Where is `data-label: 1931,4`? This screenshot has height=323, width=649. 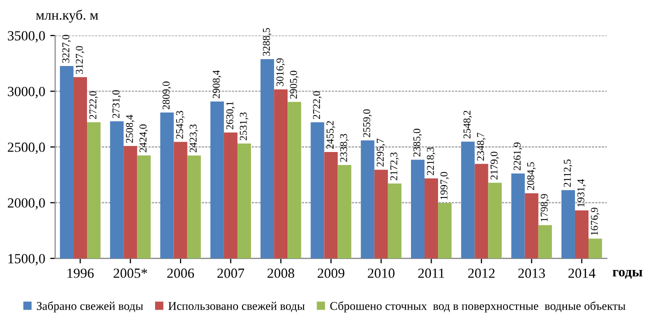
data-label: 1931,4 is located at coordinates (581, 193).